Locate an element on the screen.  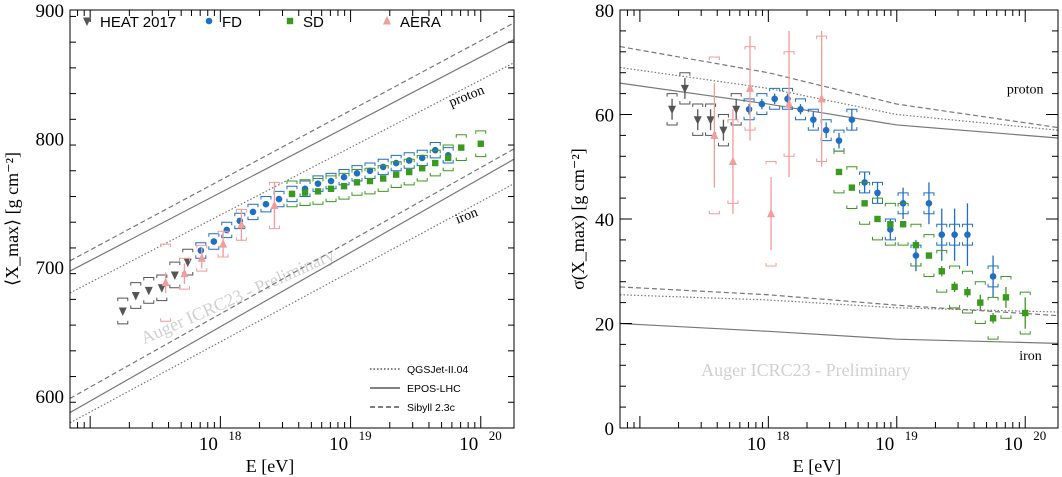
model-line-proton-sibyll is located at coordinates (839, 87).